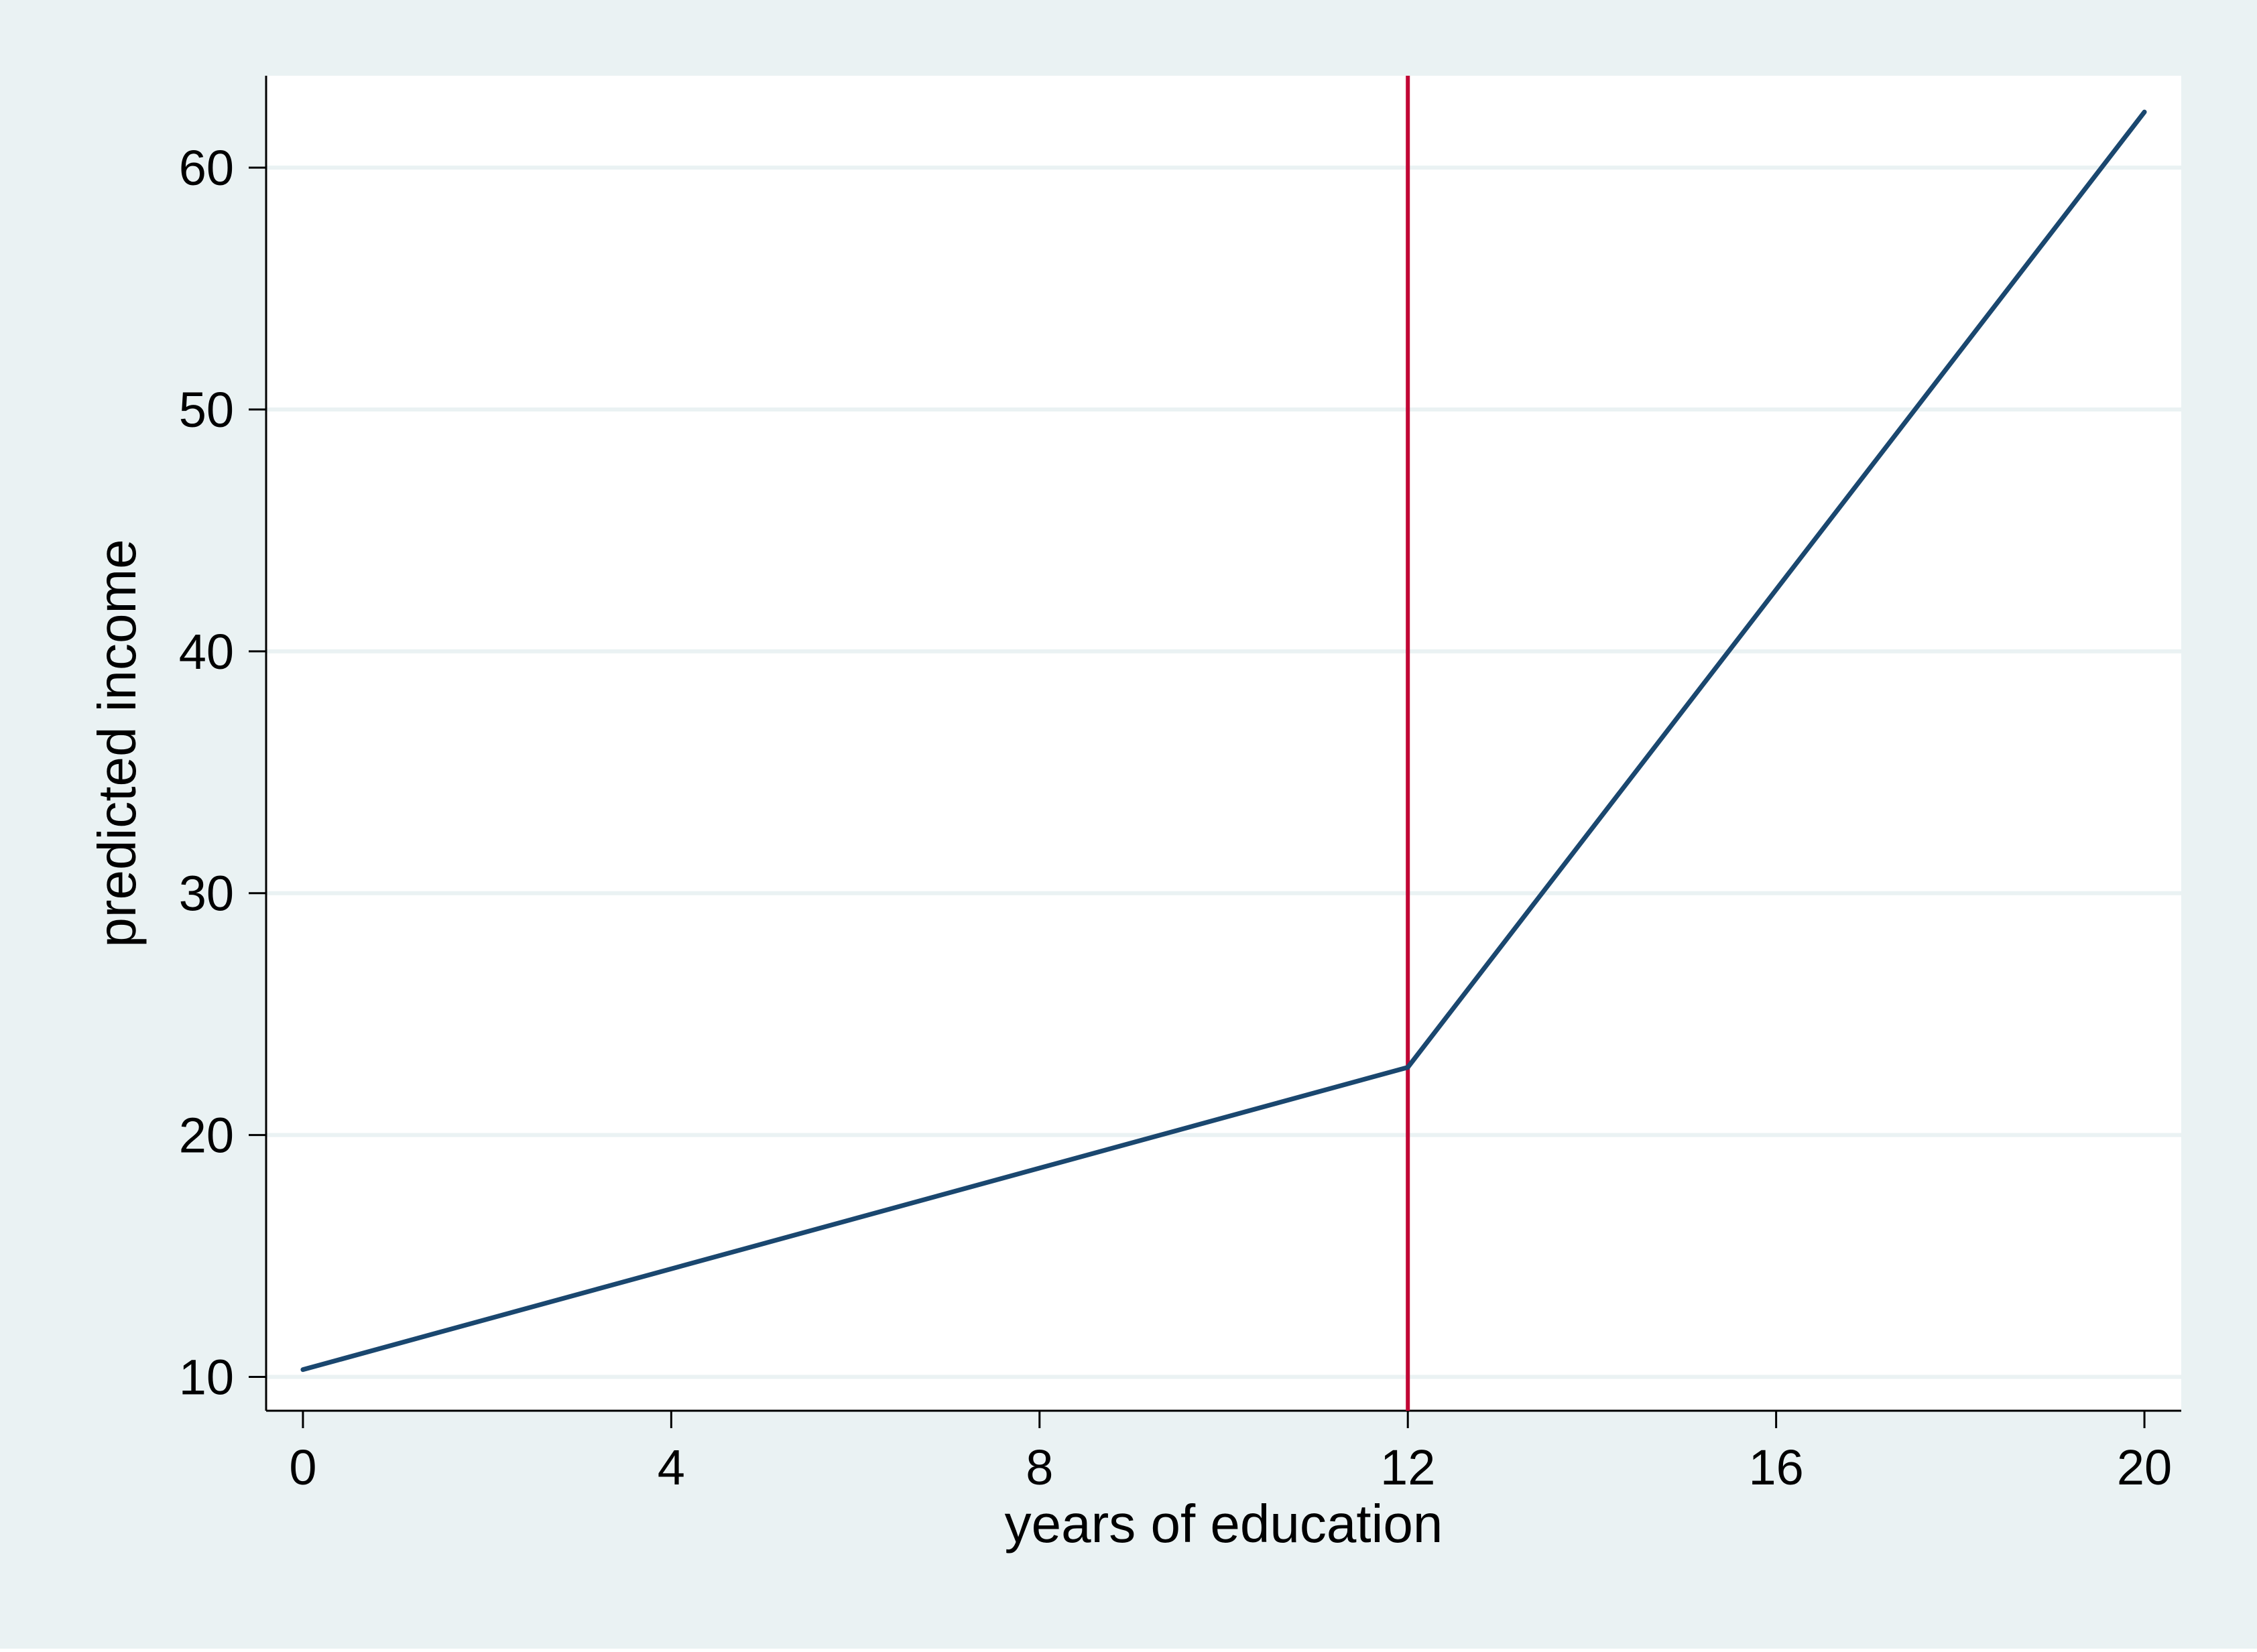 The width and height of the screenshot is (2257, 1652). Describe the element at coordinates (1407, 1468) in the screenshot. I see `x-tick-label: 12` at that location.